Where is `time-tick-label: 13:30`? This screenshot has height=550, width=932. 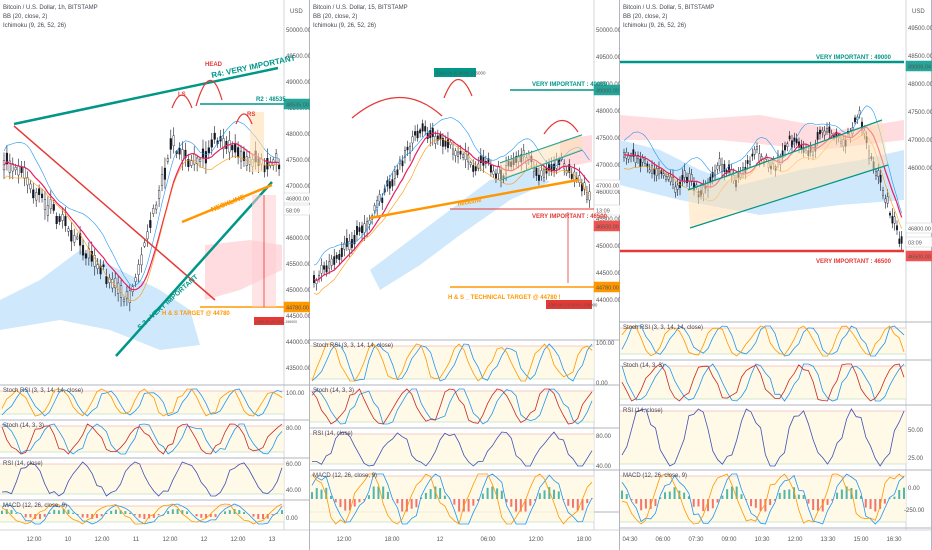
time-tick-label: 13:30 is located at coordinates (828, 540).